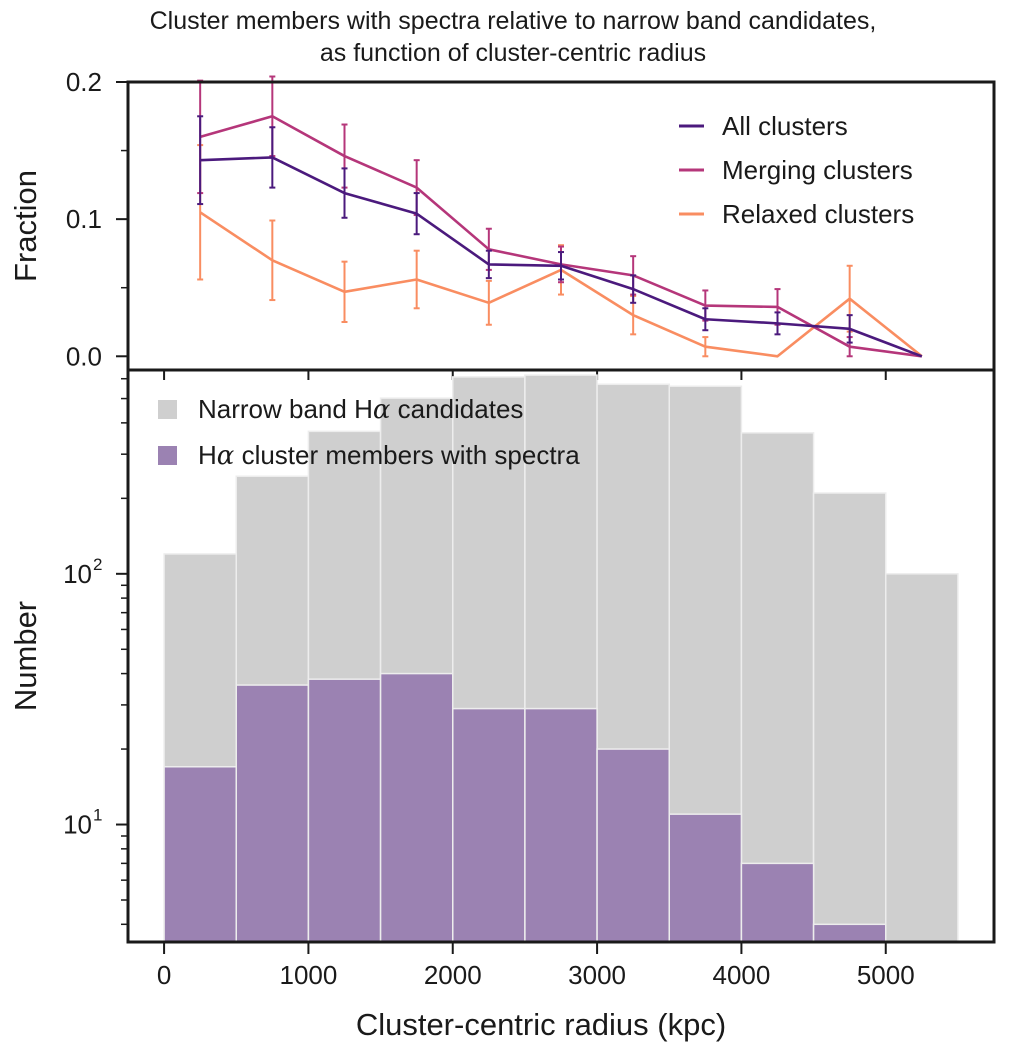  I want to click on legend-text: H, so click(207, 455).